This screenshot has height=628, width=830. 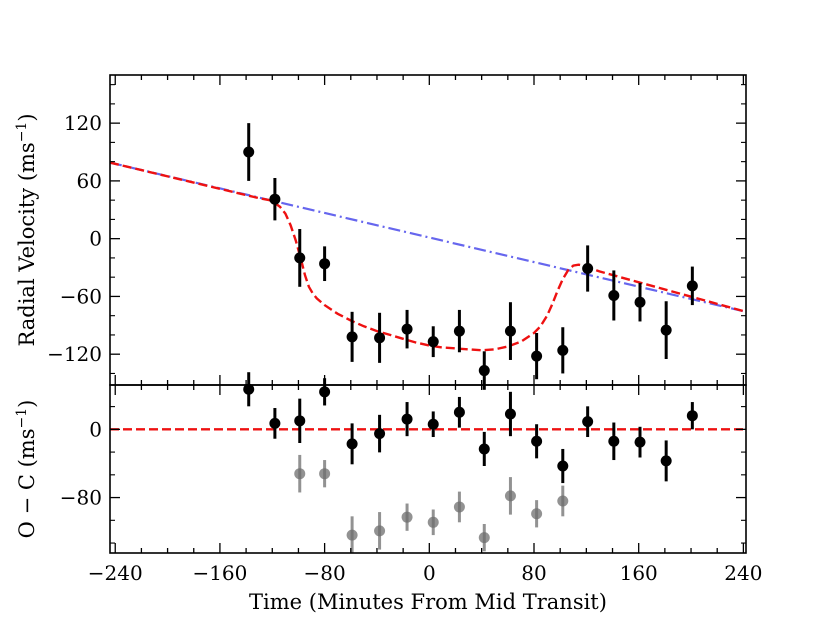 What do you see at coordinates (22, 132) in the screenshot?
I see `top-y-axis-label-sup: −1` at bounding box center [22, 132].